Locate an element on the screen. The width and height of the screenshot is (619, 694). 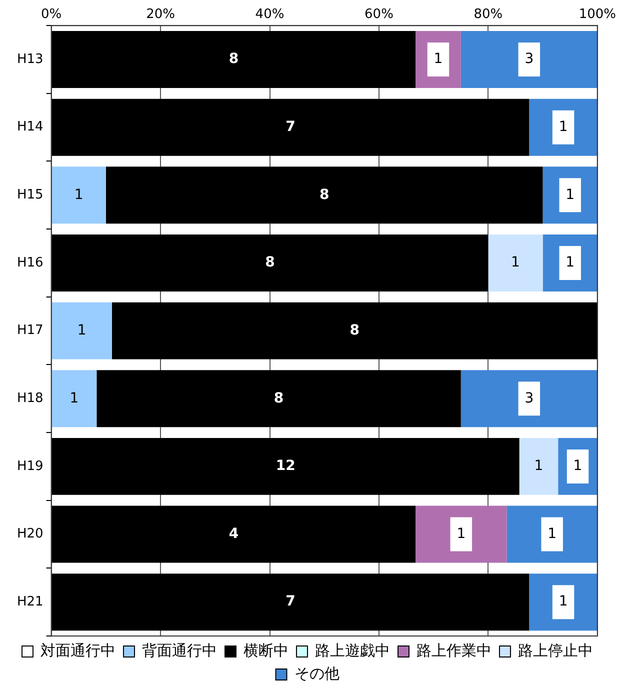
legend-label: 路上作業中 is located at coordinates (454, 650).